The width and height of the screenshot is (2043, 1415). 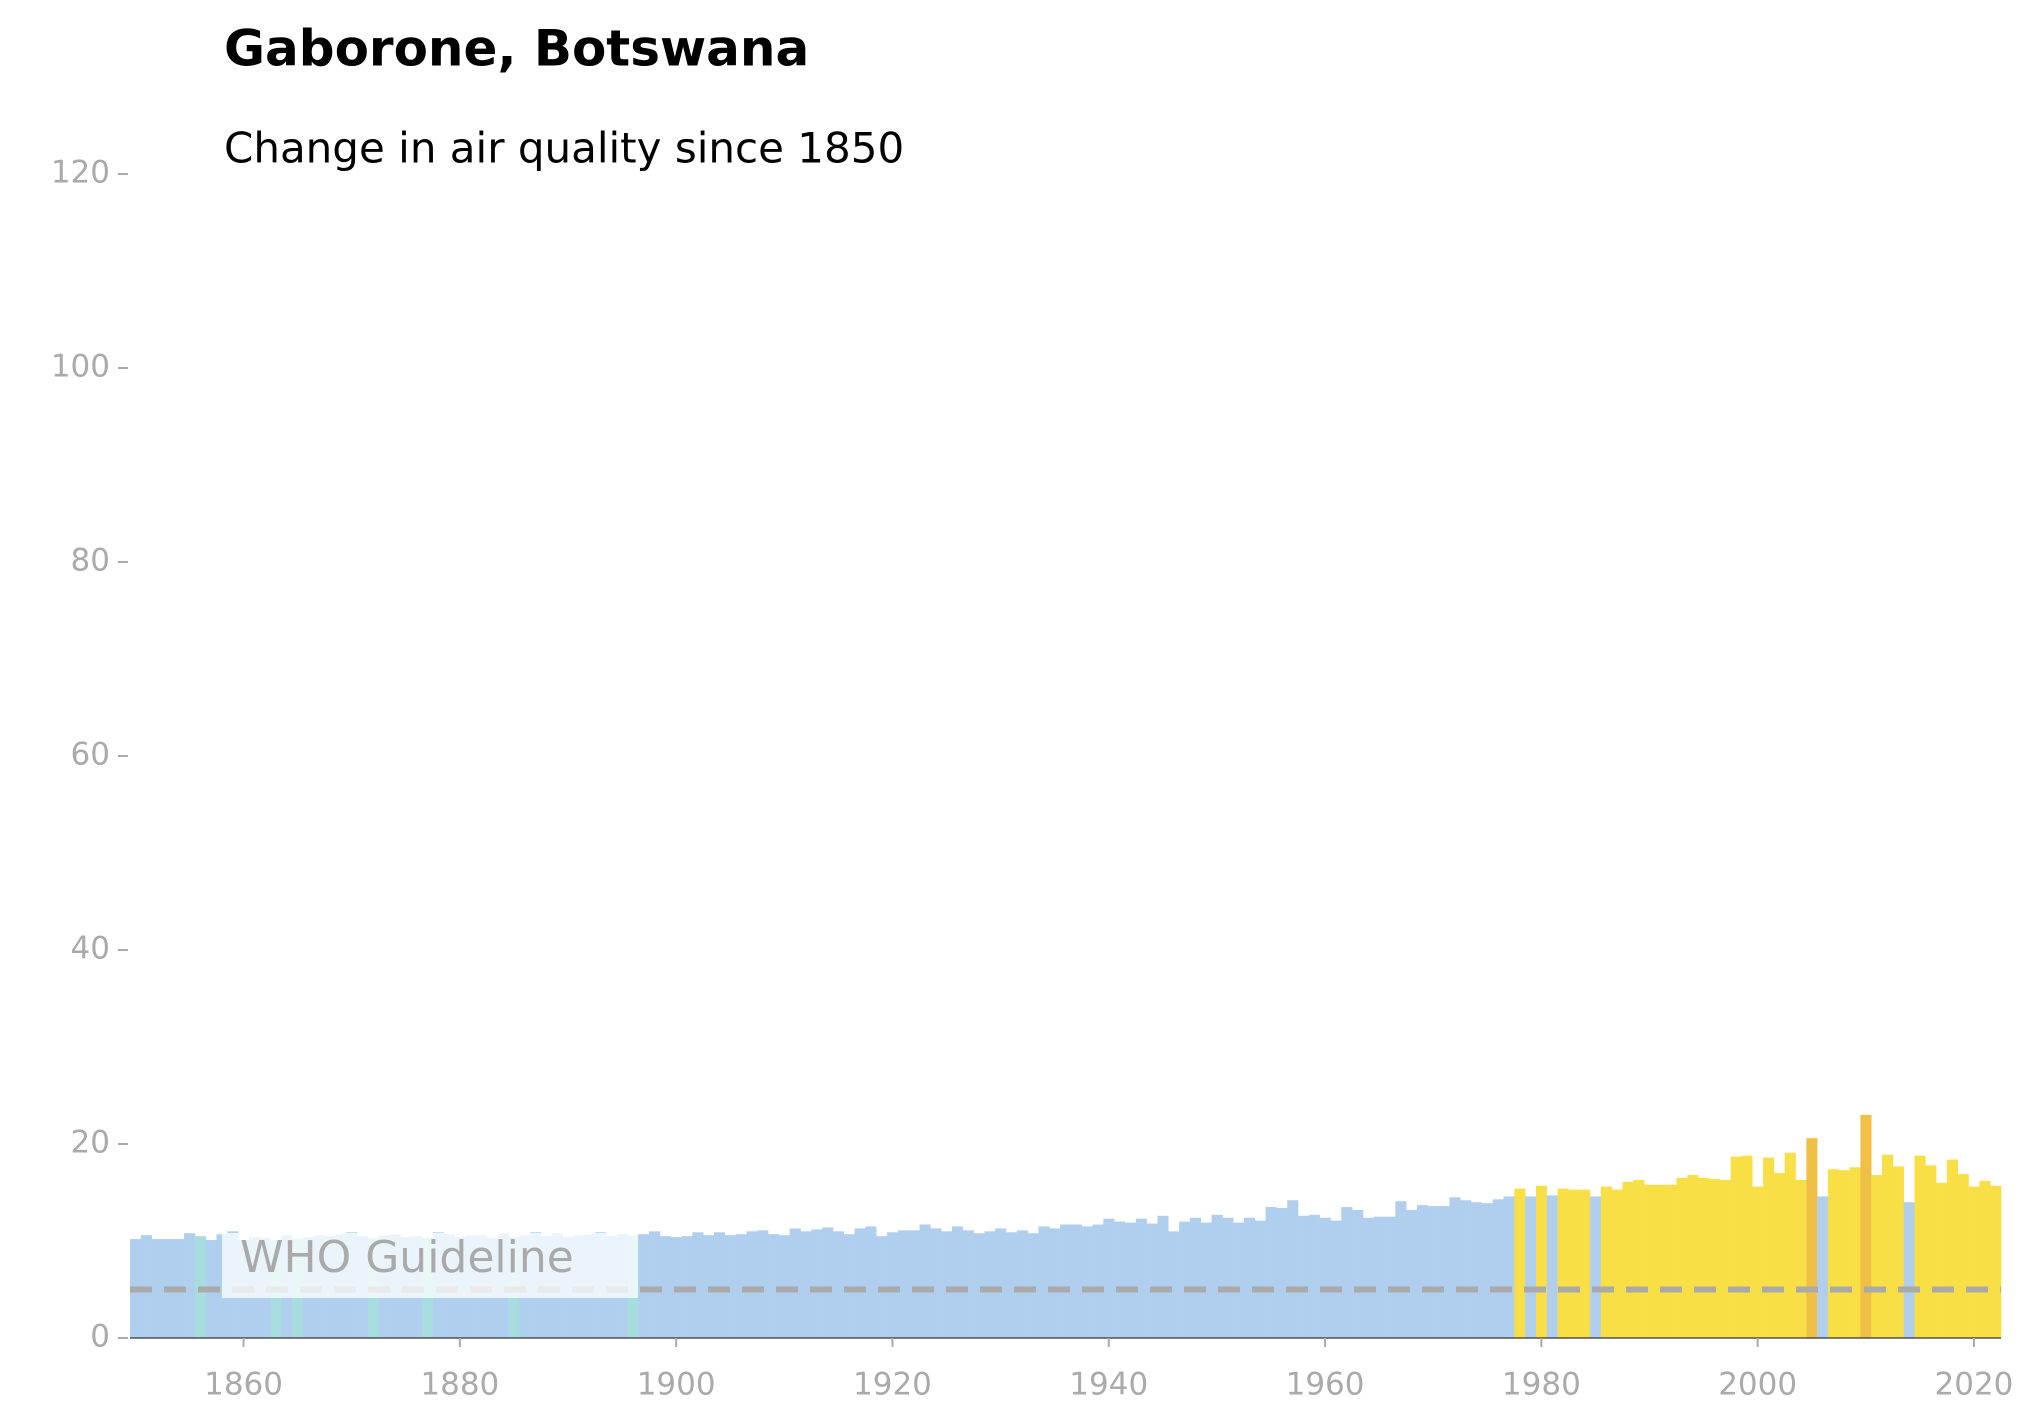 What do you see at coordinates (516, 49) in the screenshot?
I see `chart-title: Gaborone, Botswana` at bounding box center [516, 49].